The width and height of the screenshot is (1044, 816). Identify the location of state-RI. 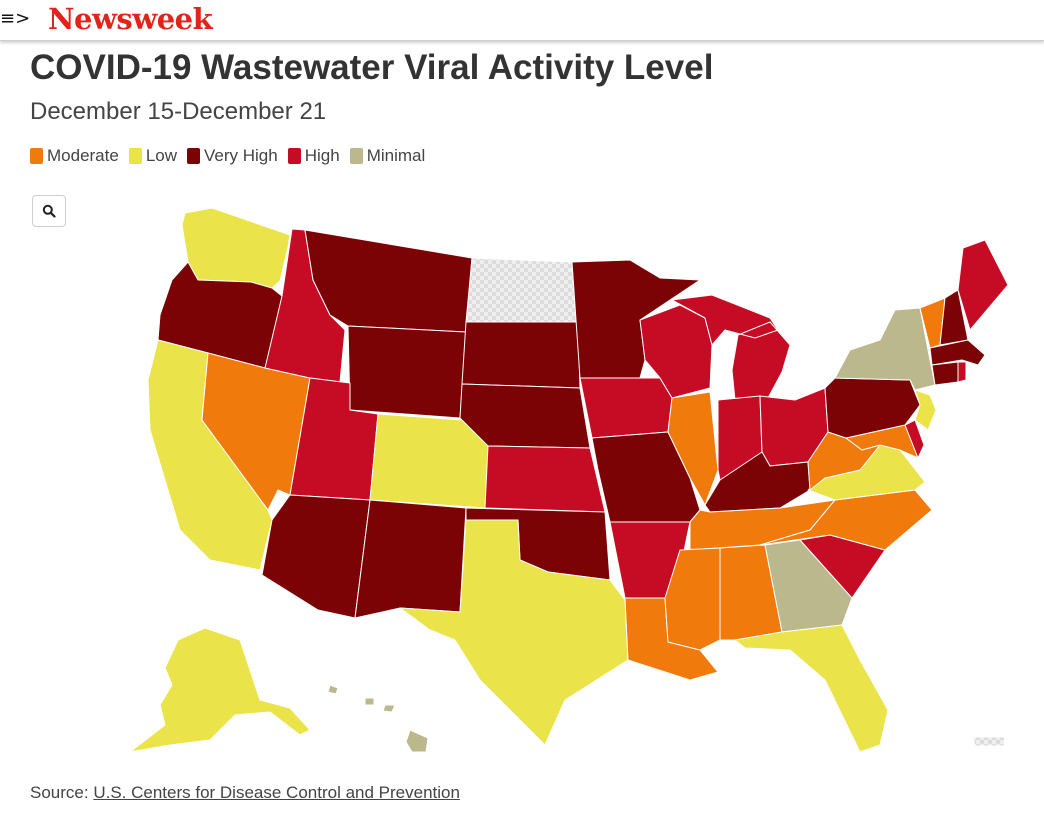
(962, 372).